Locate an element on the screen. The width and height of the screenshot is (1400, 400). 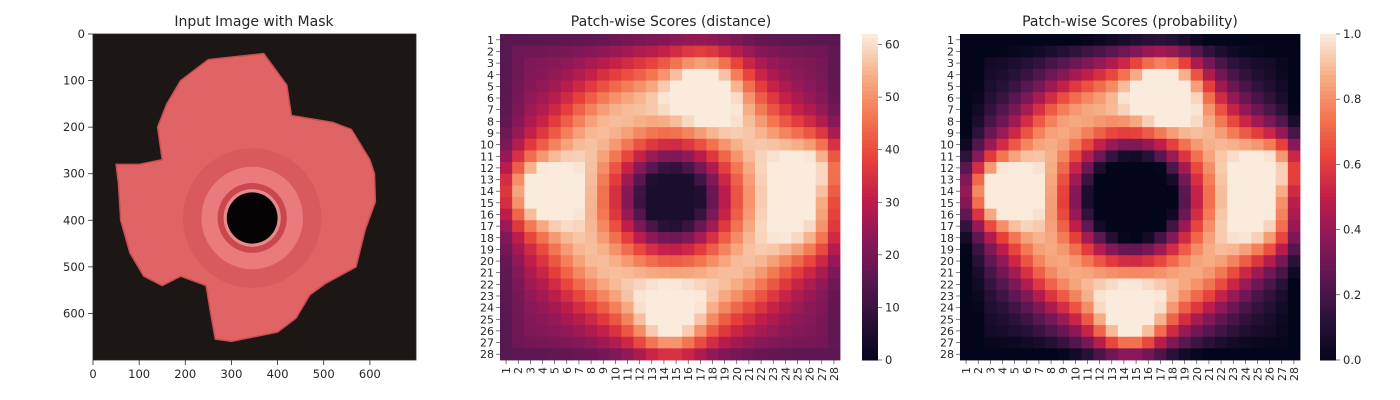
row-label: 5 is located at coordinates (950, 86).